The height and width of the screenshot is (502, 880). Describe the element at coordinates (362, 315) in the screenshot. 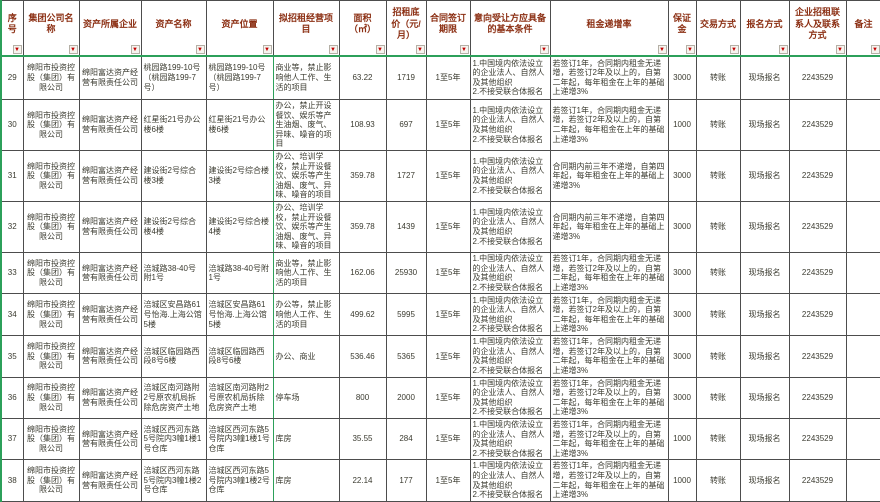

I see `cell: 499.62` at that location.